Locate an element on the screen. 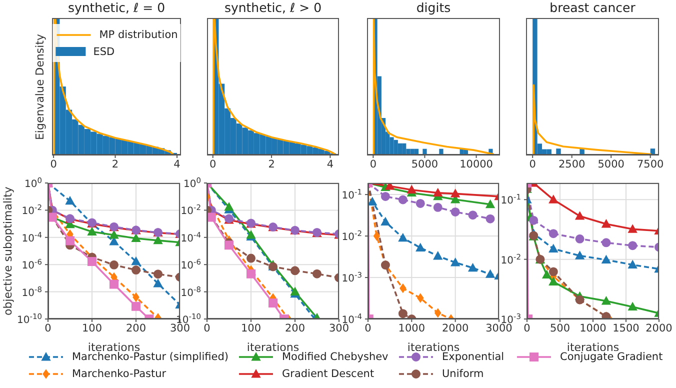  x-tick-label: 2500 is located at coordinates (572, 164).